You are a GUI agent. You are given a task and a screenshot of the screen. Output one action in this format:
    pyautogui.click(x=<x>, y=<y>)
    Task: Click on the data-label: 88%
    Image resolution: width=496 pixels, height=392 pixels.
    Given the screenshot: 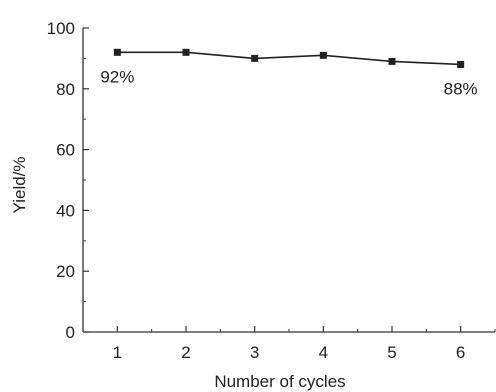 What is the action you would take?
    pyautogui.click(x=461, y=88)
    